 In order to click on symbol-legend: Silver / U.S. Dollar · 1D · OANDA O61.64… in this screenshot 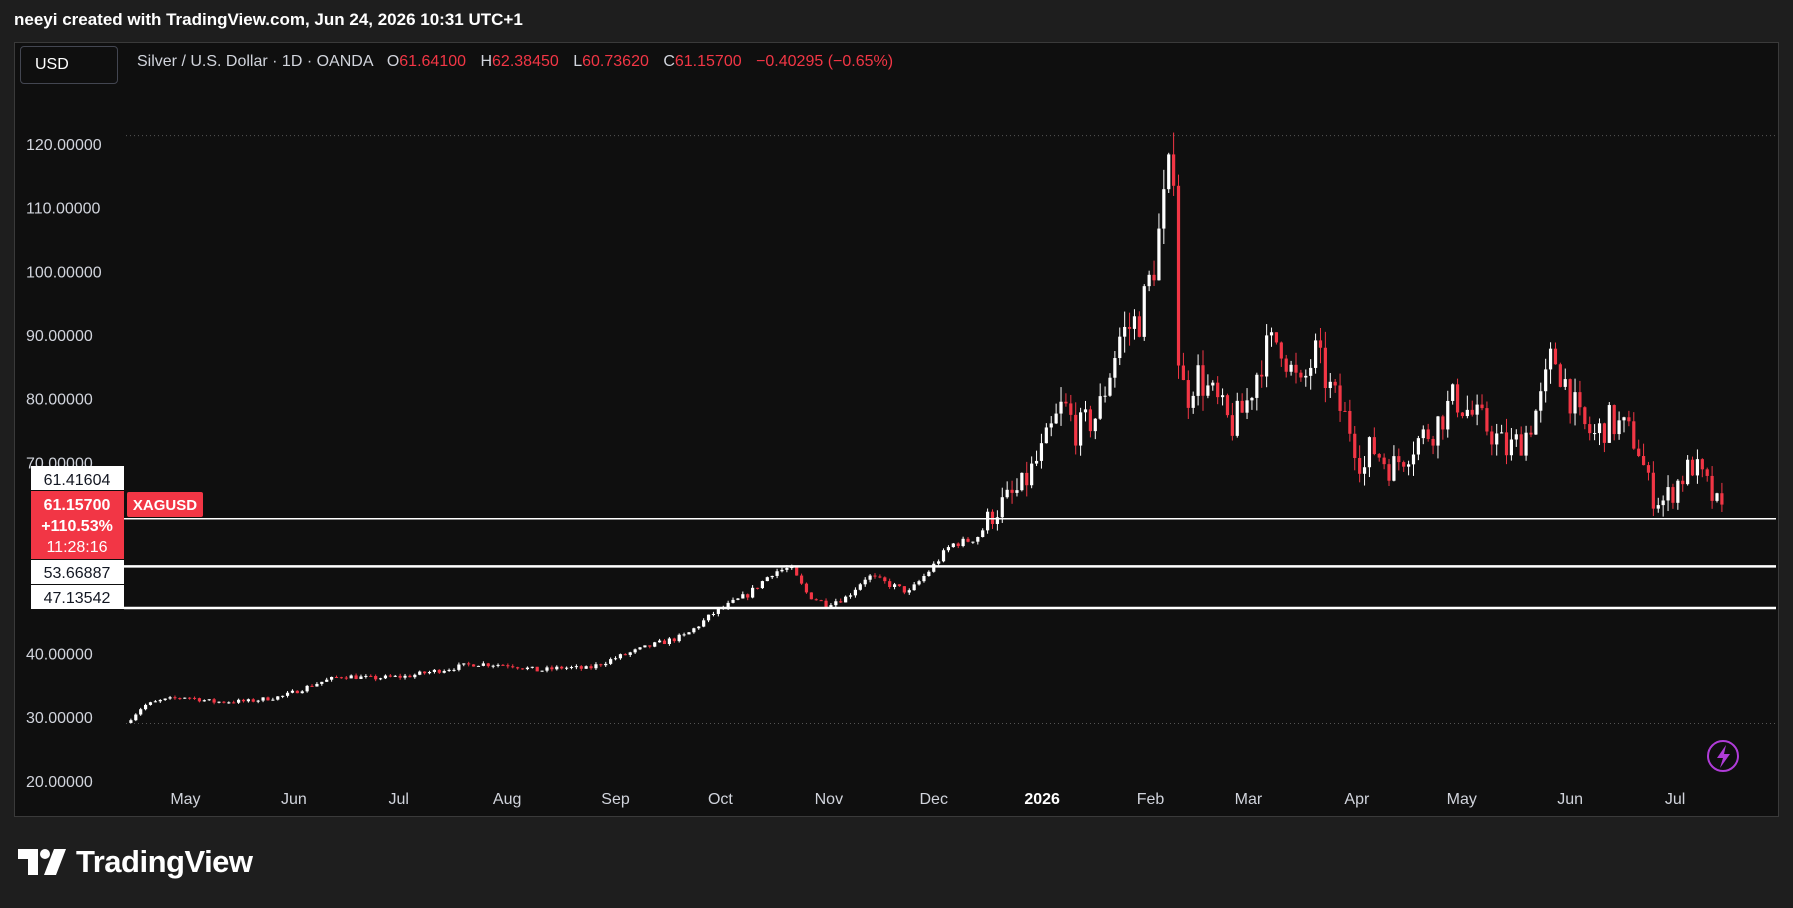, I will do `click(520, 62)`.